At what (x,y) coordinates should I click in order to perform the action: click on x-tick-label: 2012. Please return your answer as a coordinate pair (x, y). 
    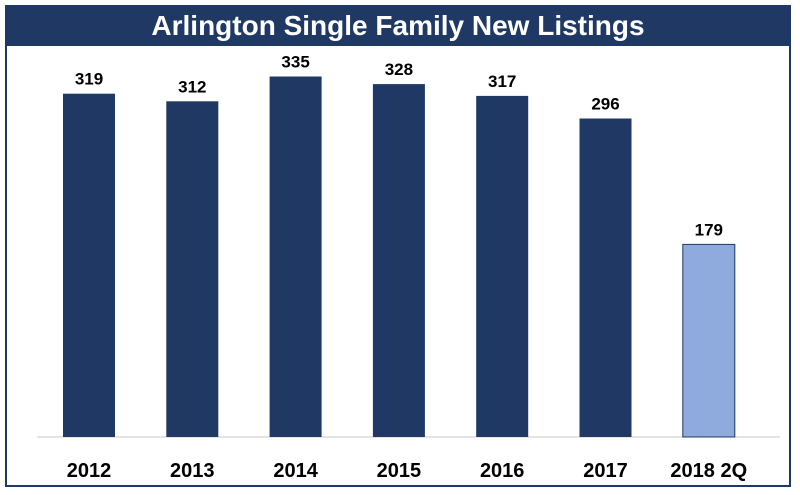
    Looking at the image, I should click on (89, 471).